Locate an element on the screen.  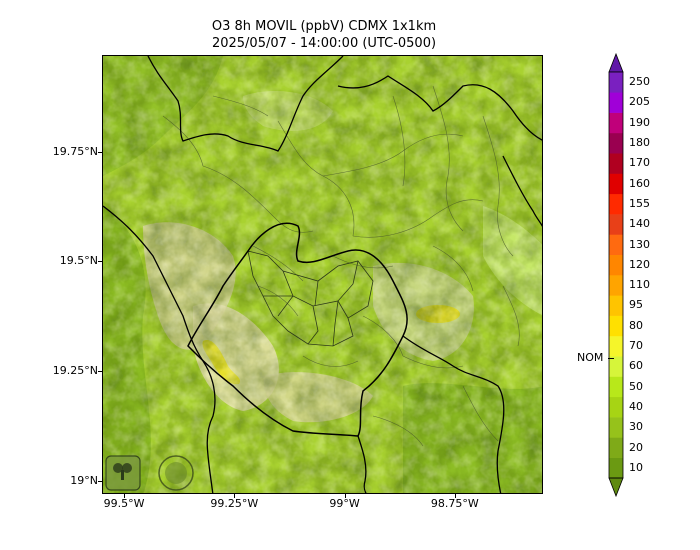
colorbar-over-arrow is located at coordinates (616, 62).